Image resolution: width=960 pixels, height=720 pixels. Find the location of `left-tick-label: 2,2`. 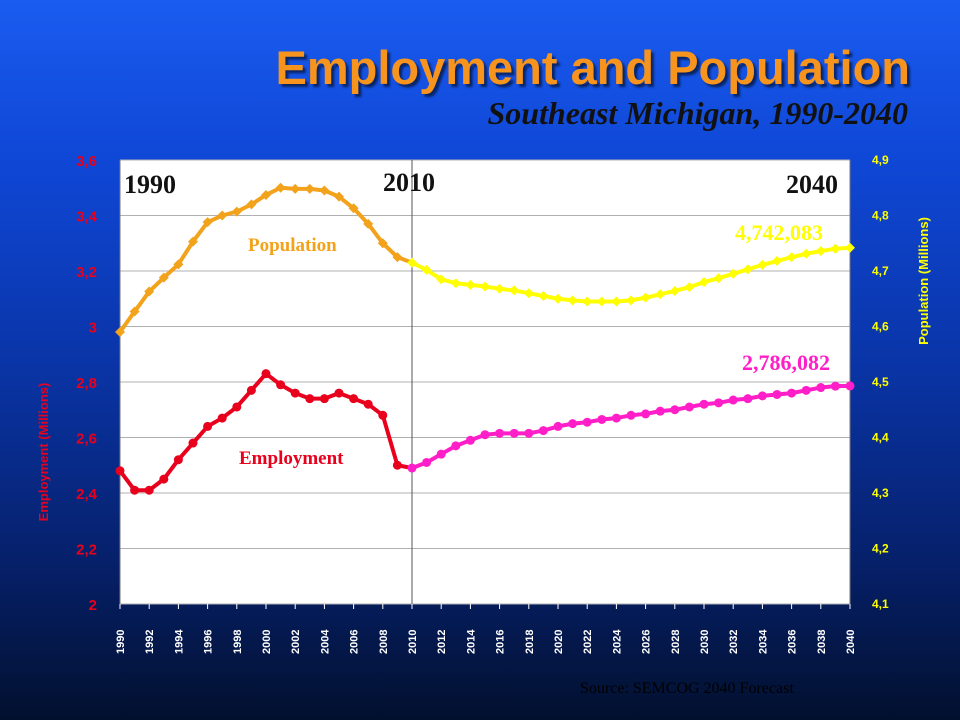

left-tick-label: 2,2 is located at coordinates (86, 550).